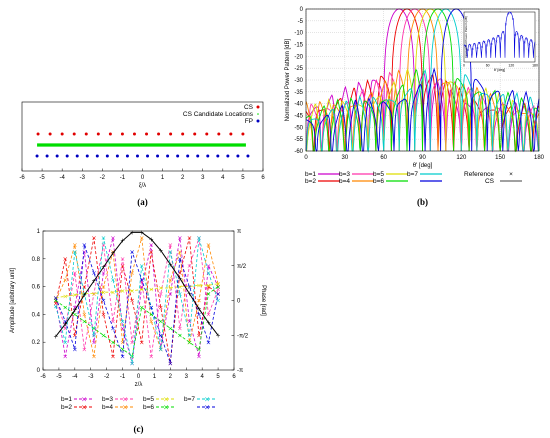 The height and width of the screenshot is (438, 550). Describe the element at coordinates (139, 385) in the screenshot. I see `panel-c-x-axis-label: z/λ` at that location.